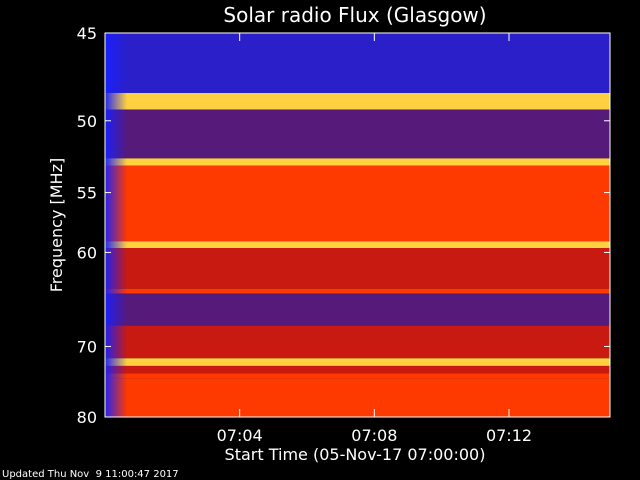 Image resolution: width=640 pixels, height=480 pixels. Describe the element at coordinates (87, 252) in the screenshot. I see `y-tick-label-60: 60` at that location.